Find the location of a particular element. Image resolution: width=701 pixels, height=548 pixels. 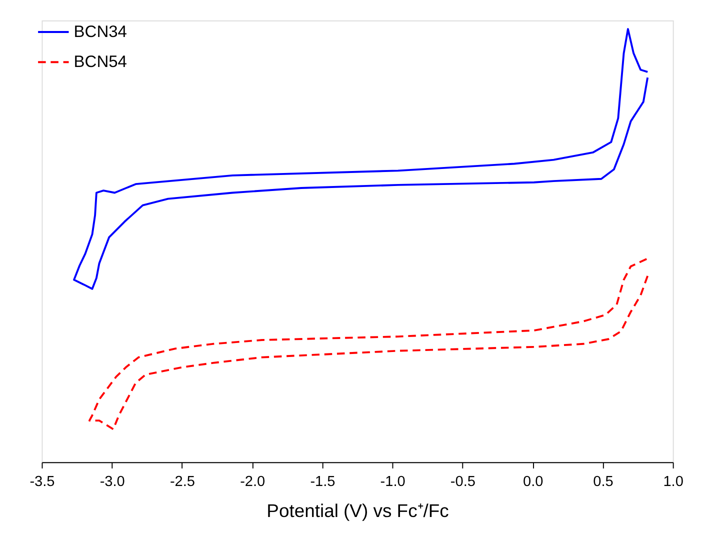

x-tick-label: -1.5 is located at coordinates (323, 482).